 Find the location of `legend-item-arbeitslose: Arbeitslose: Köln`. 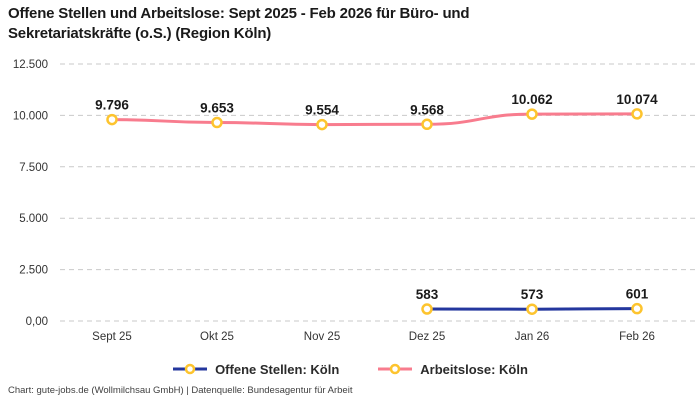

legend-item-arbeitslose: Arbeitslose: Köln is located at coordinates (452, 369).